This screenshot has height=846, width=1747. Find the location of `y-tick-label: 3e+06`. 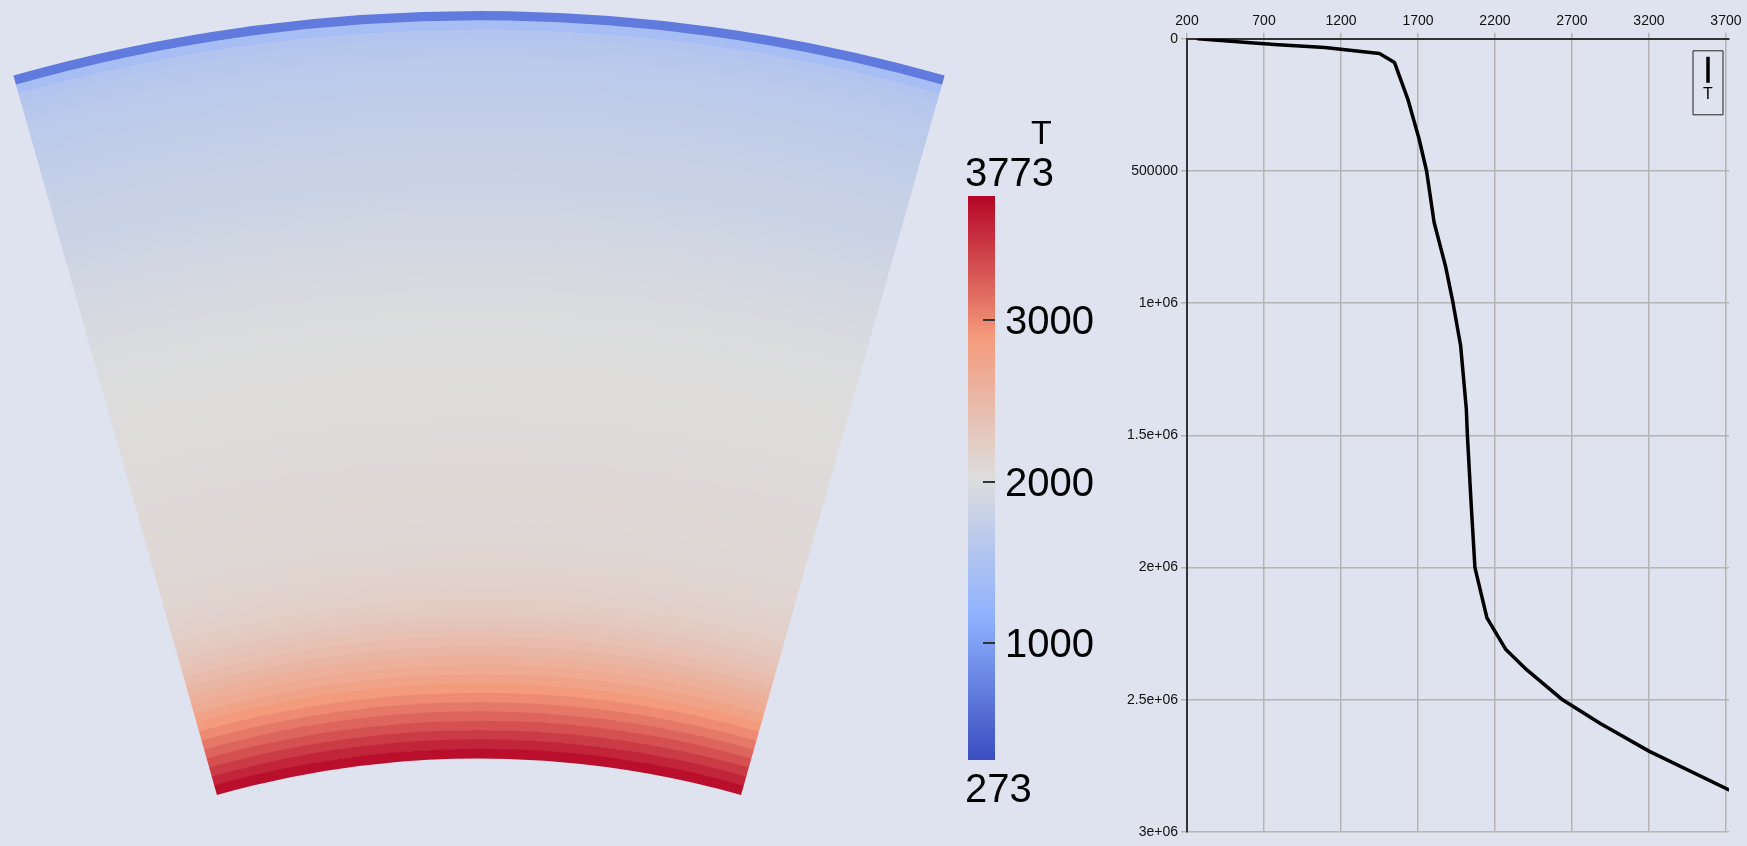

y-tick-label: 3e+06 is located at coordinates (1158, 830).